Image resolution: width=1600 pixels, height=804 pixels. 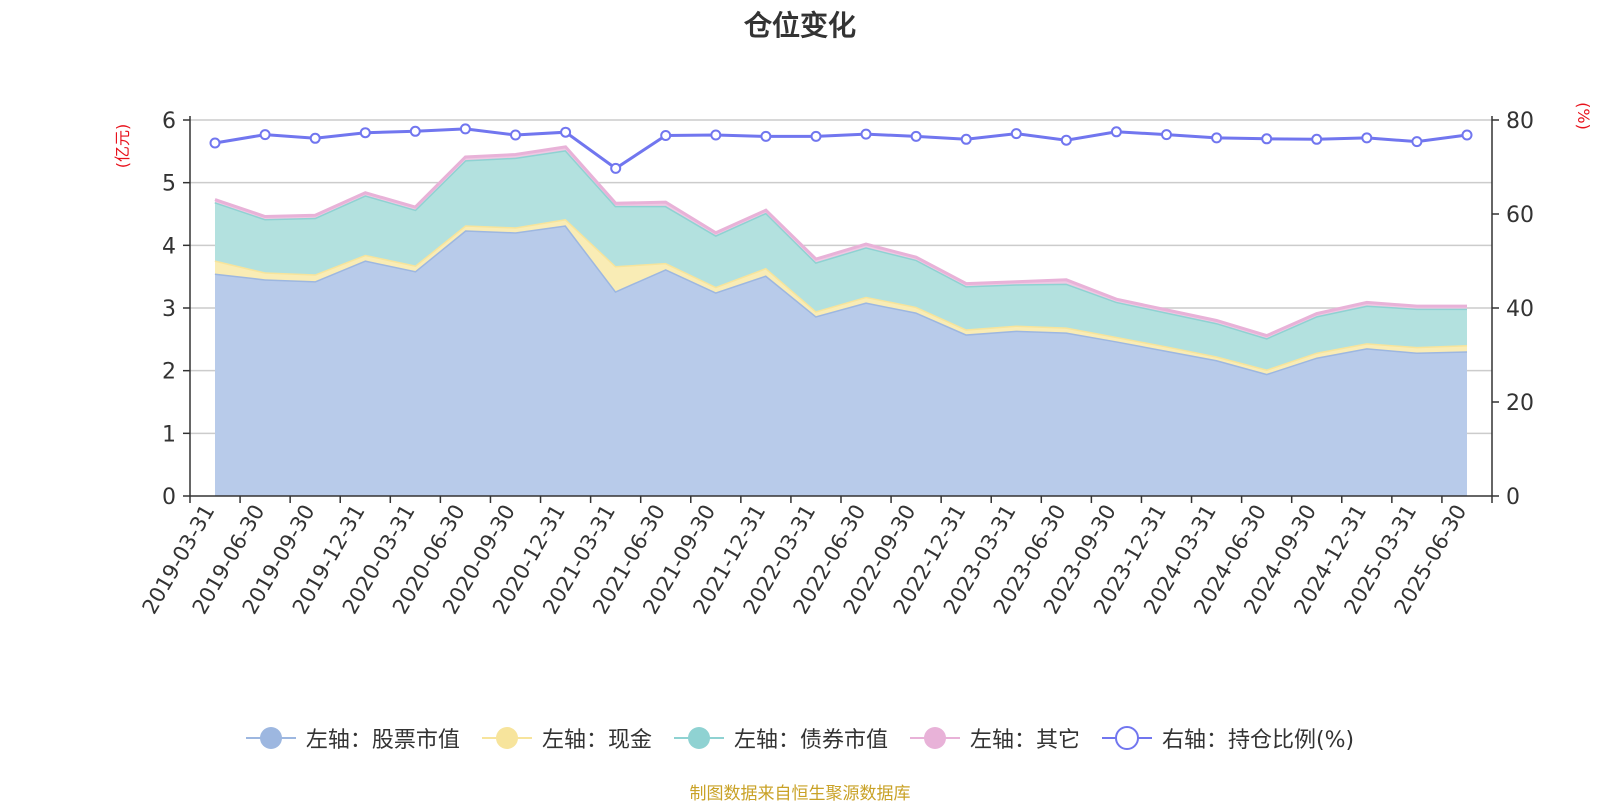 What do you see at coordinates (1520, 215) in the screenshot?
I see `right-tick-label: 60` at bounding box center [1520, 215].